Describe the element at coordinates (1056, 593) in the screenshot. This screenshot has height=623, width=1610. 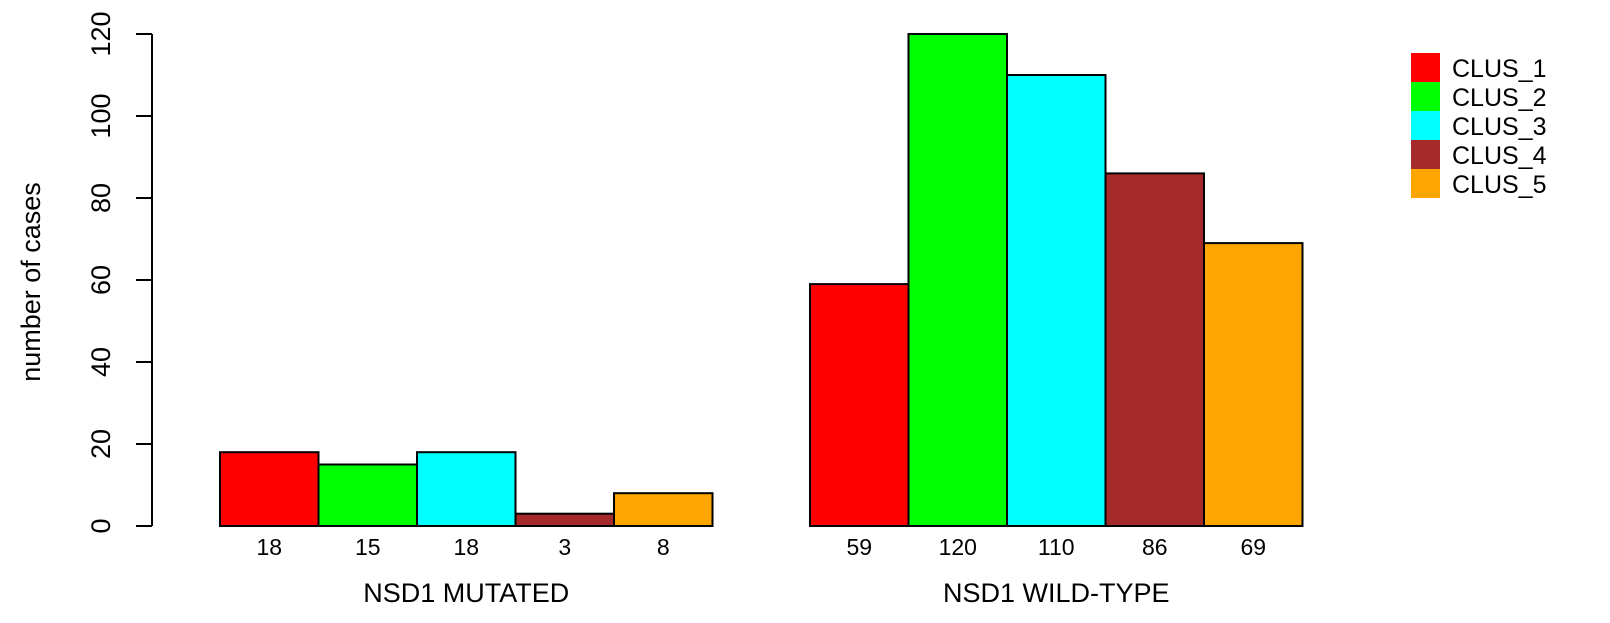
I see `group-label: NSD1 WILD-TYPE` at that location.